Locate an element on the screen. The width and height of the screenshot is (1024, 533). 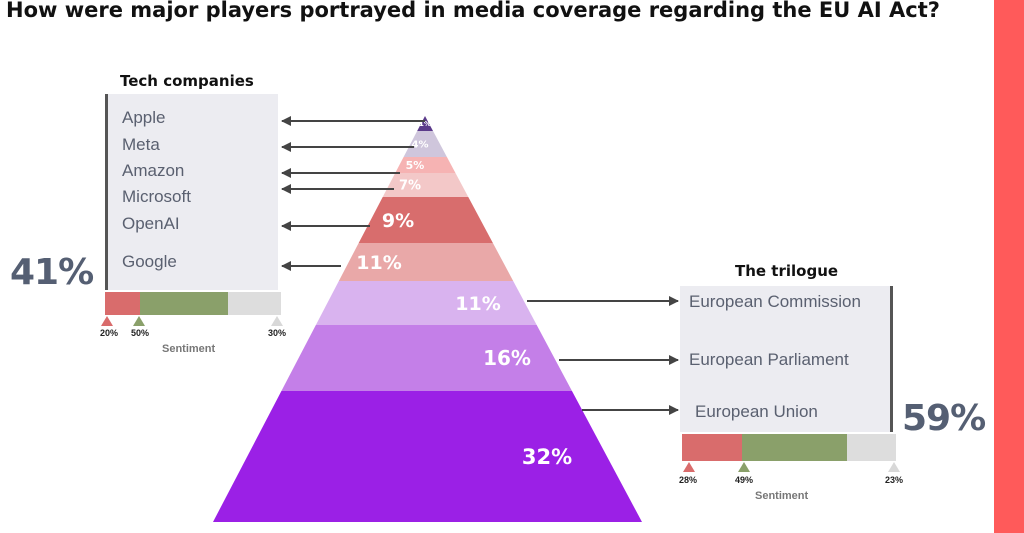
trilogue-label-neutral: 23% is located at coordinates (894, 480).